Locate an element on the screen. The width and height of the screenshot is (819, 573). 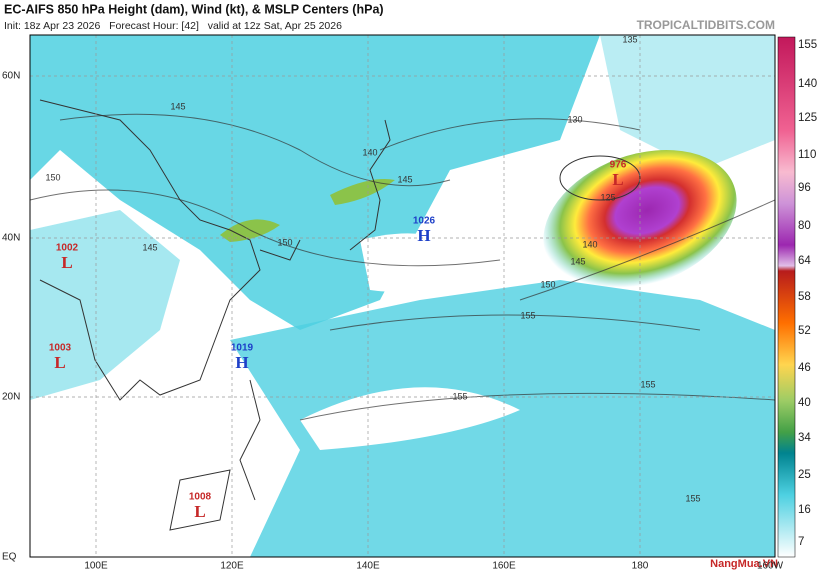
lon-label: 160W is located at coordinates (770, 566).